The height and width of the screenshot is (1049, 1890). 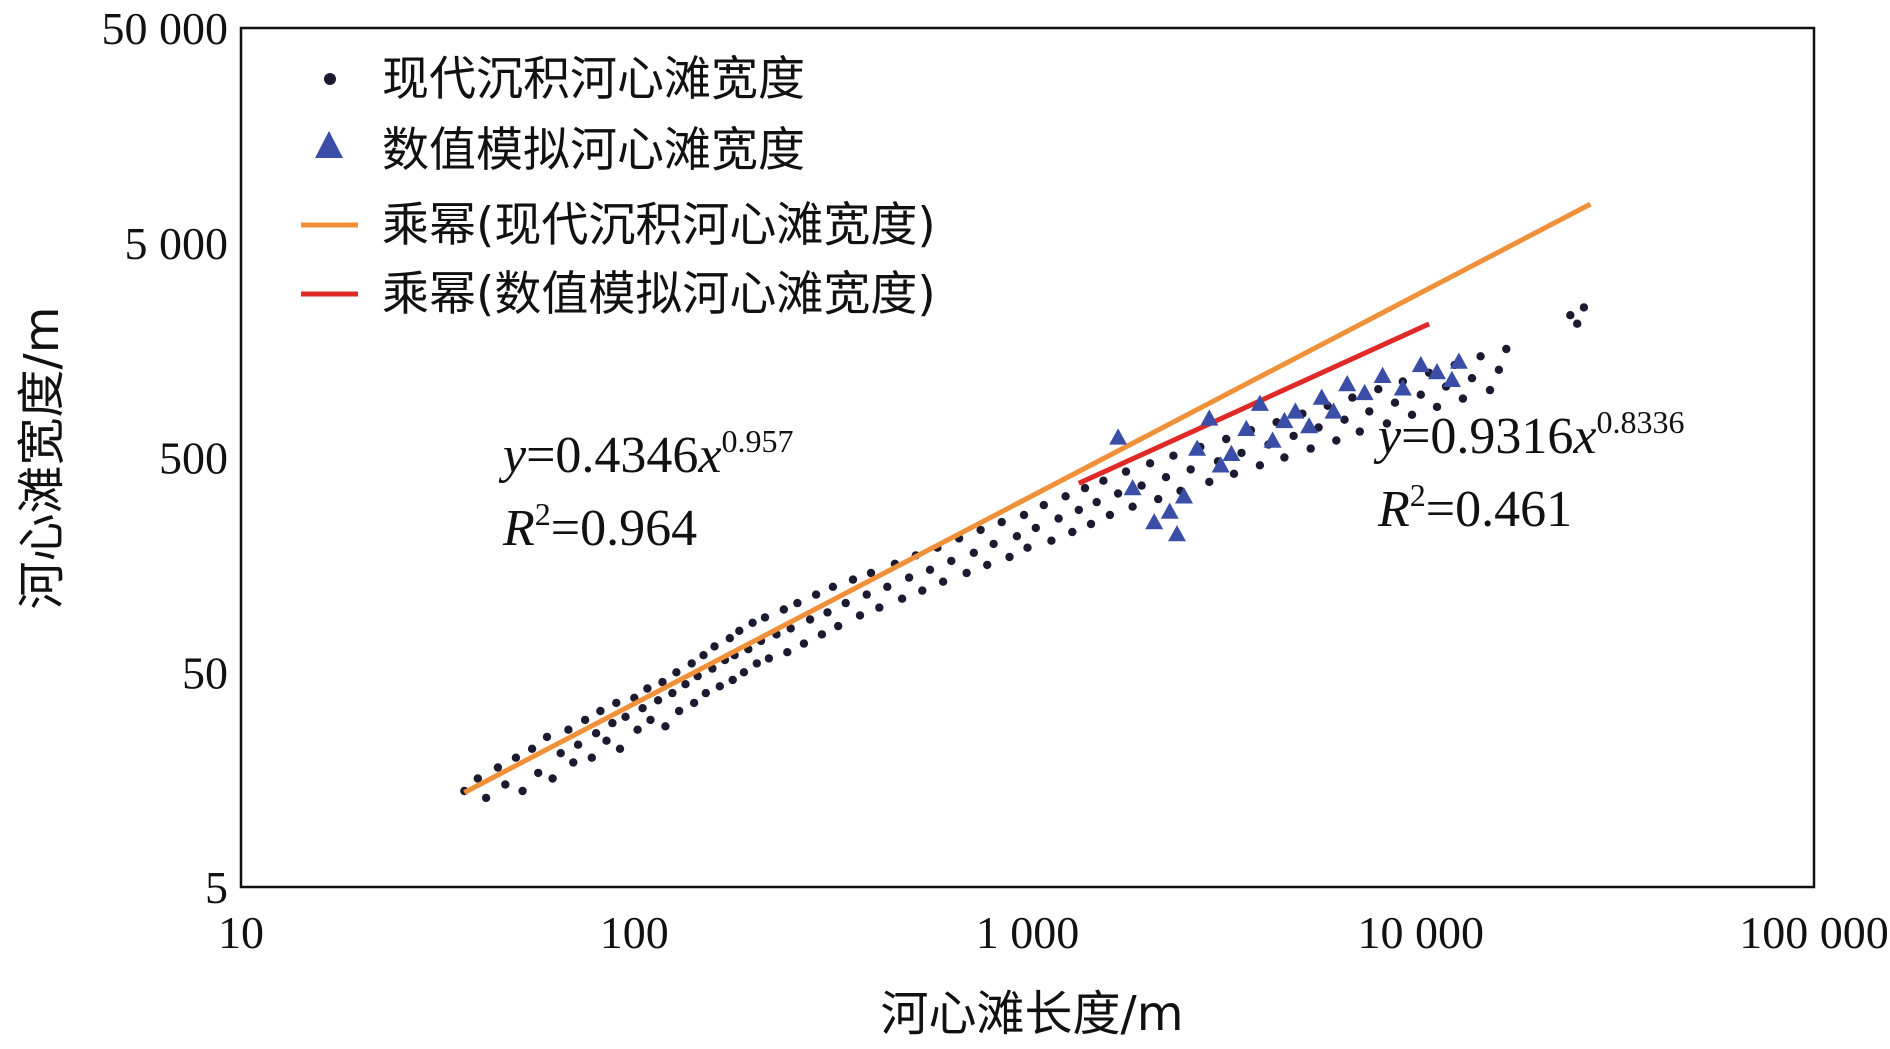 I want to click on legend-dot-marker, so click(x=330, y=79).